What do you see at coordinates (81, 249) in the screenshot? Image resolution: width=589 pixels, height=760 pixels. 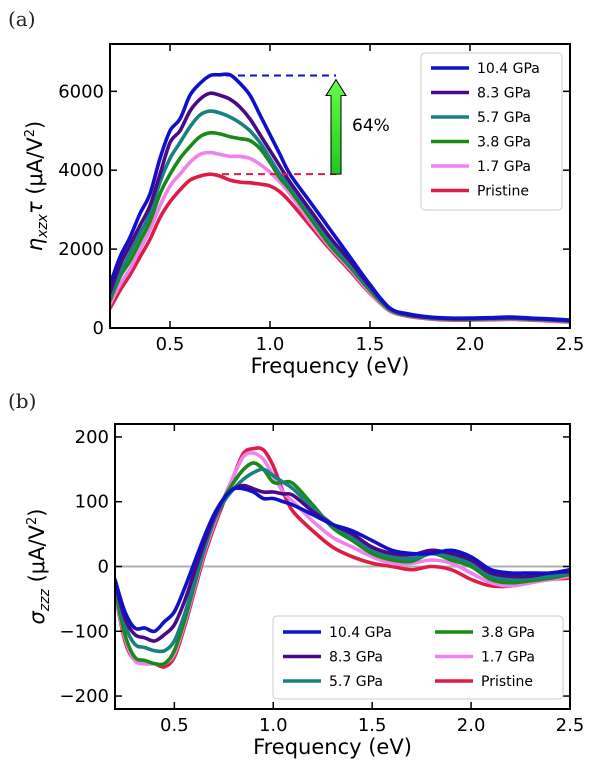 I see `y-tick-label: 2000` at bounding box center [81, 249].